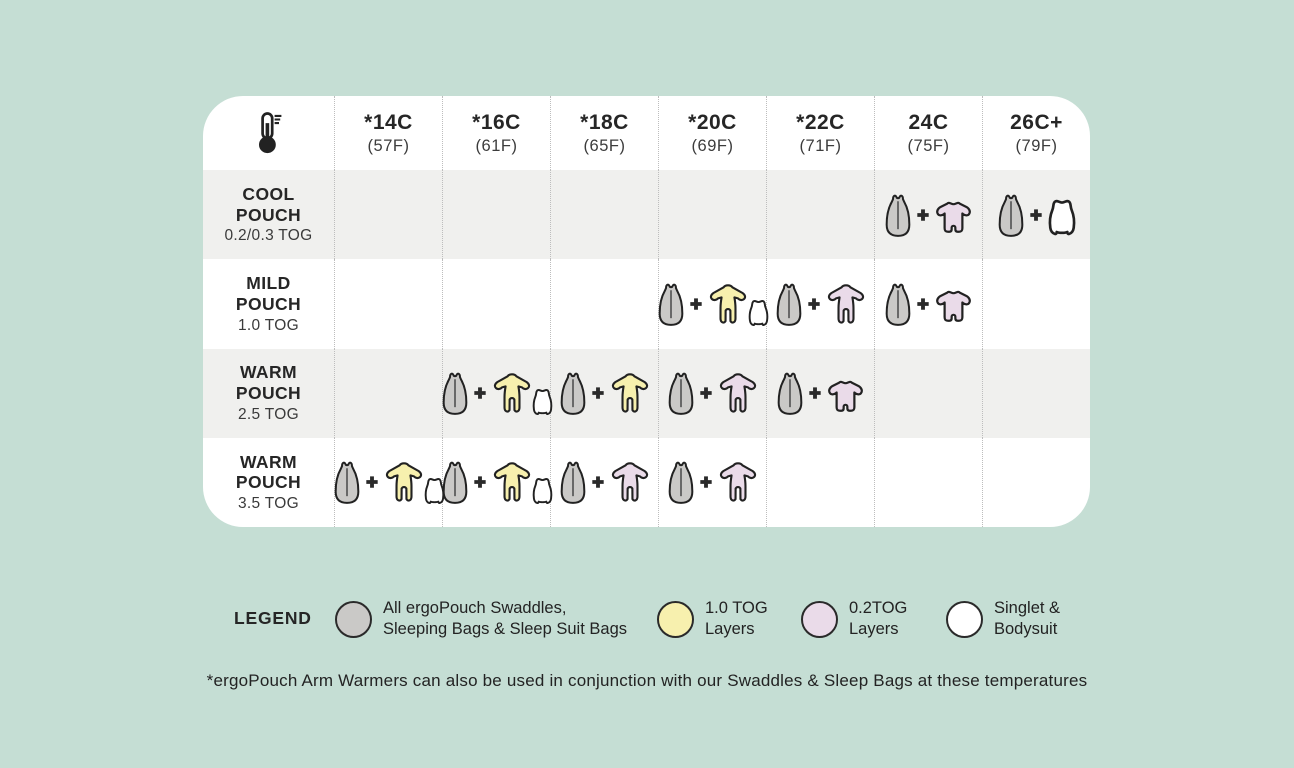 The width and height of the screenshot is (1294, 768). I want to click on row-tog: 0.2/0.3 TOG, so click(268, 236).